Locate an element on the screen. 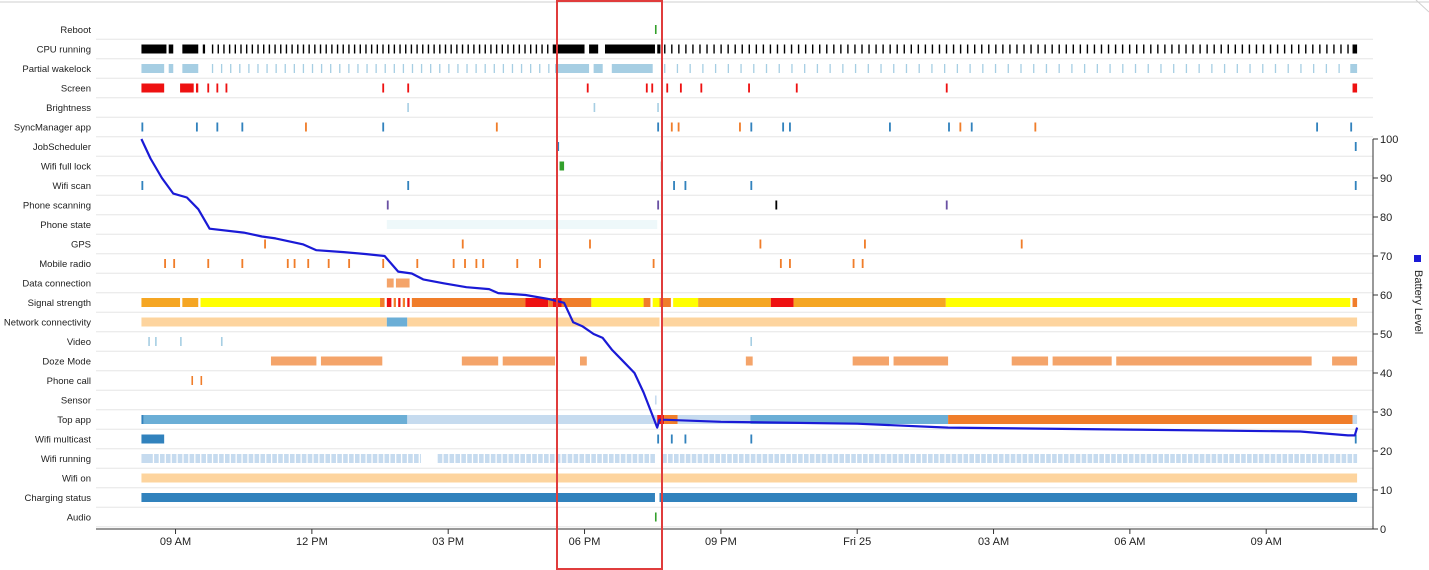 The height and width of the screenshot is (570, 1429). row-label-screen: Screen is located at coordinates (76, 89).